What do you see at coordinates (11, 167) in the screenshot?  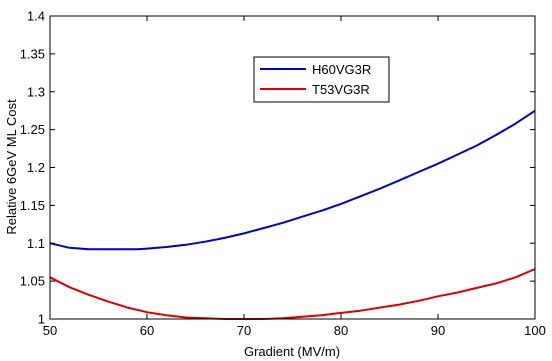 I see `y-axis-label: Relative 6GeV ML Cost` at bounding box center [11, 167].